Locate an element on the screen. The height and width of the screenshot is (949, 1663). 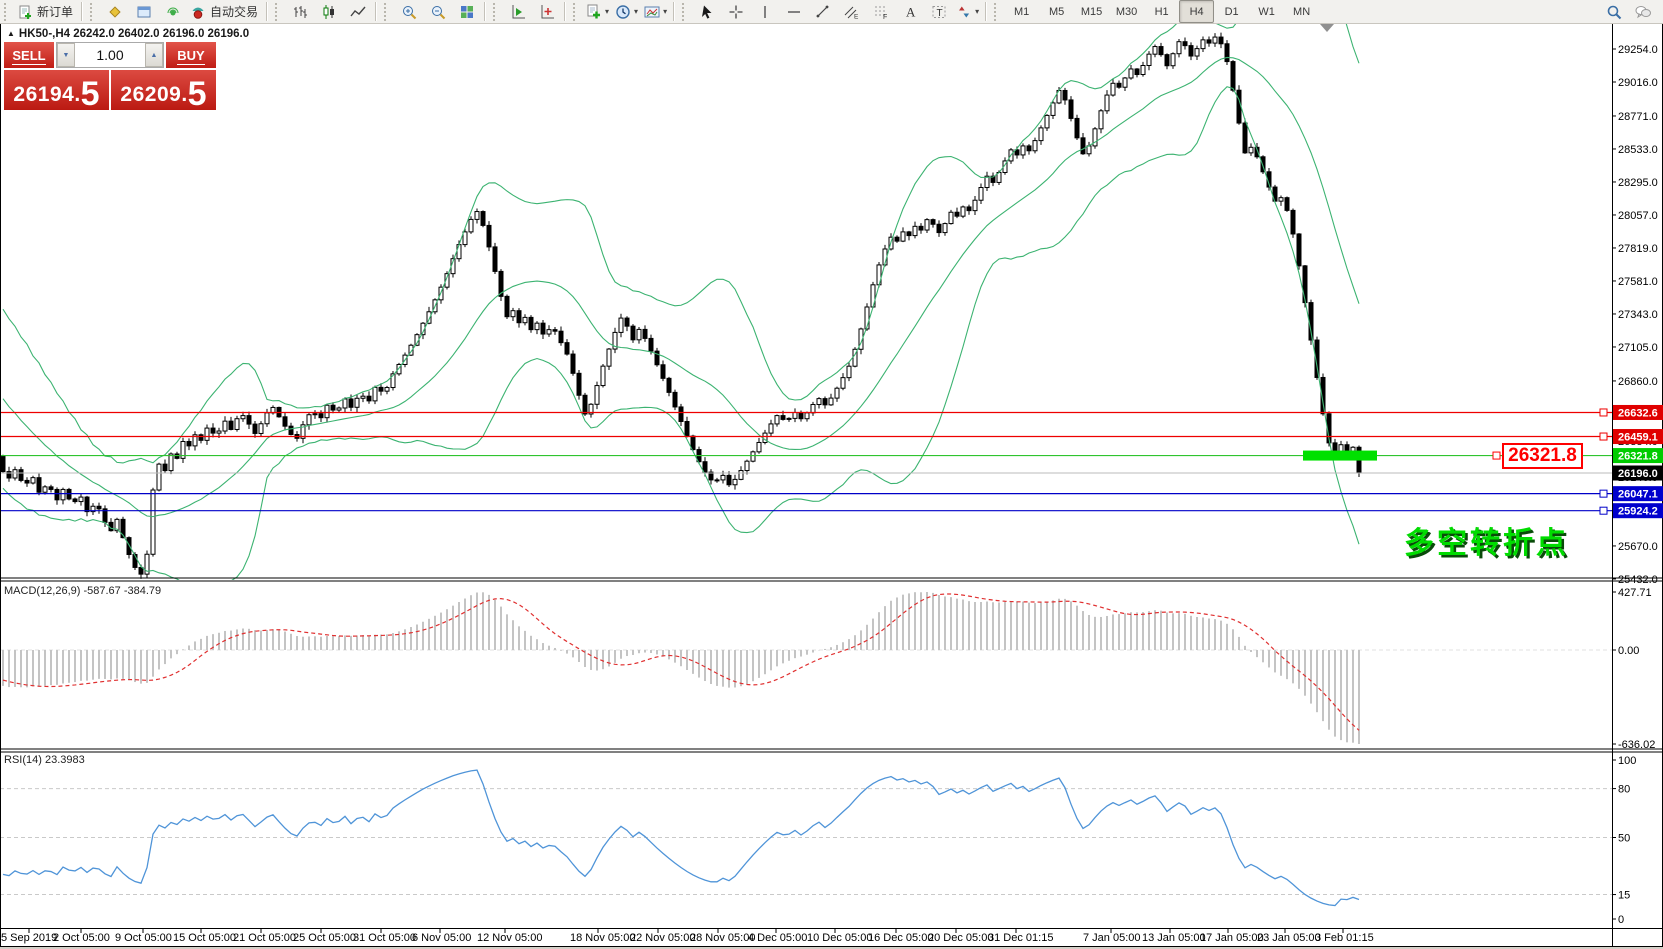
tile-windows-button is located at coordinates (466, 11).